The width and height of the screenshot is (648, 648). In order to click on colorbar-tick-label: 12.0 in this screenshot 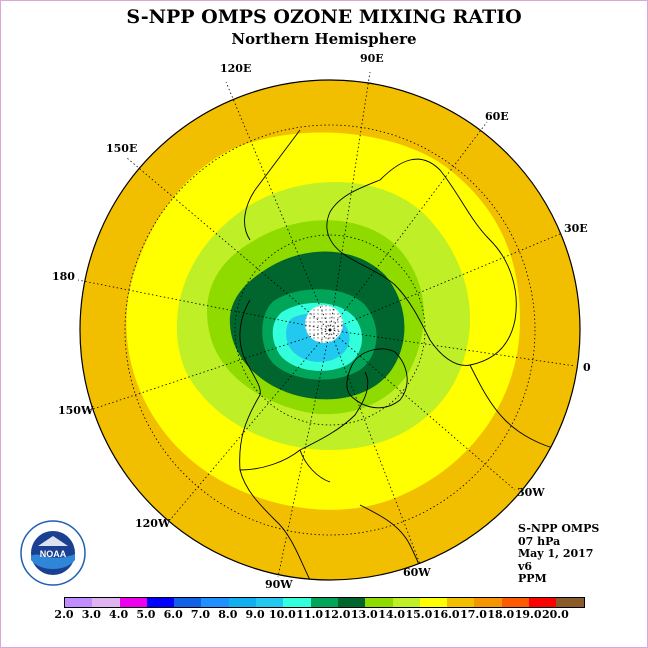, I will do `click(337, 614)`.